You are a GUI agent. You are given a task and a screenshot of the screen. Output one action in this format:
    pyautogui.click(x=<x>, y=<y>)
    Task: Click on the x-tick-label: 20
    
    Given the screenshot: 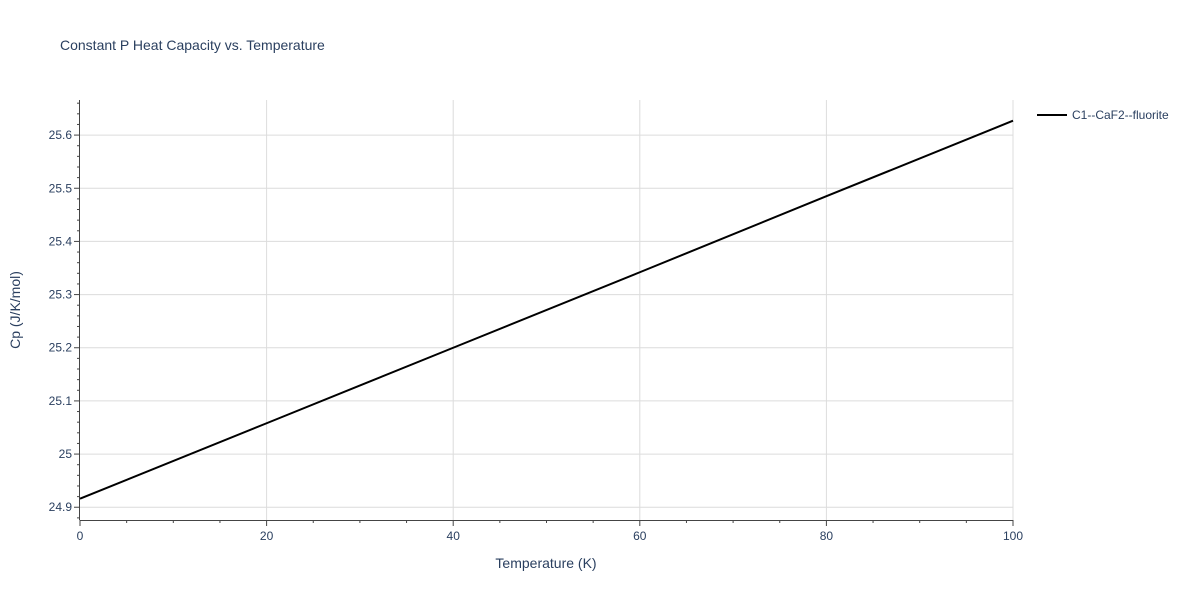 What is the action you would take?
    pyautogui.click(x=267, y=536)
    